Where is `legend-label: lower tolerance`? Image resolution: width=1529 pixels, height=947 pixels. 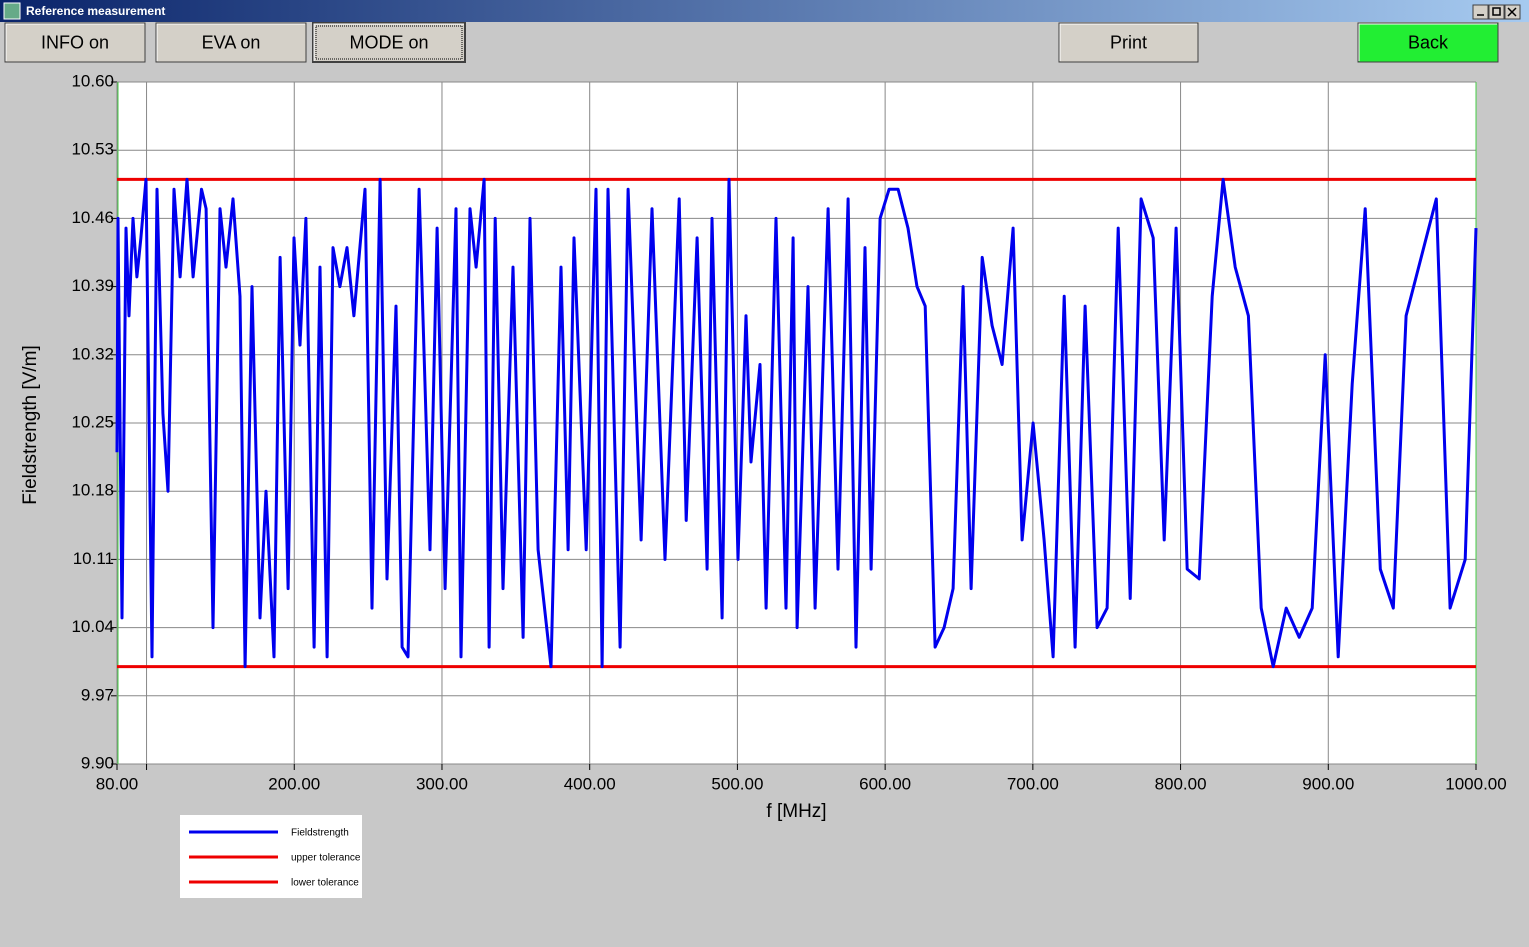 legend-label: lower tolerance is located at coordinates (325, 883).